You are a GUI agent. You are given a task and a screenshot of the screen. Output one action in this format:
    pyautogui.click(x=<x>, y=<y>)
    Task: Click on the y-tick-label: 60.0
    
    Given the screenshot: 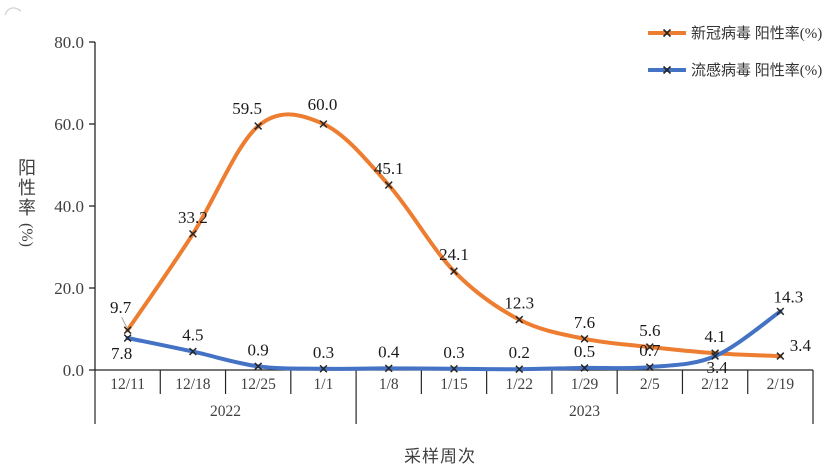 What is the action you would take?
    pyautogui.click(x=69, y=124)
    